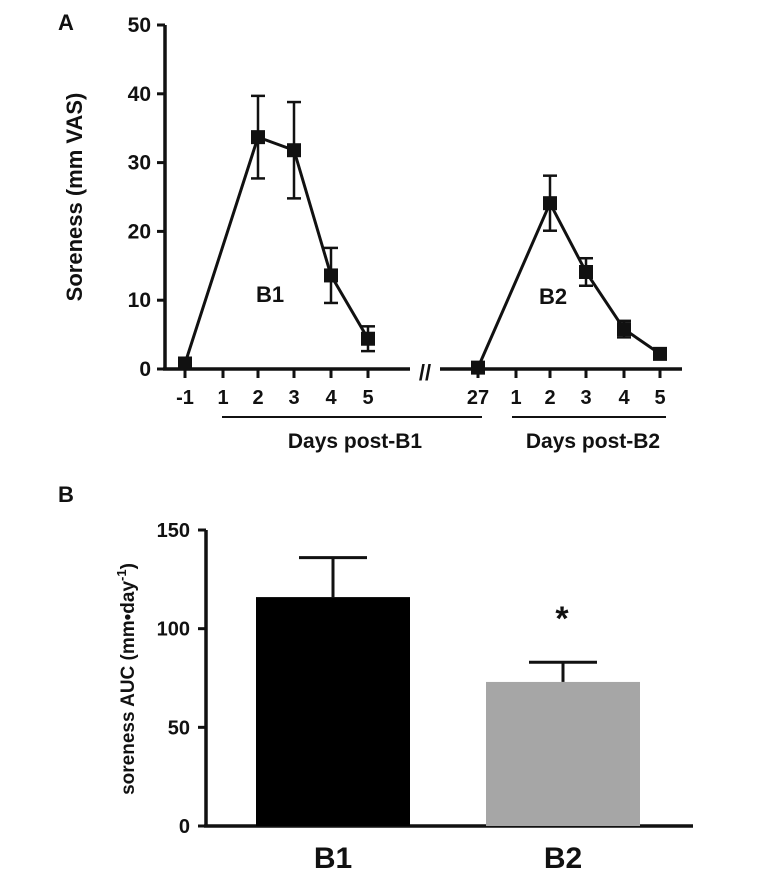  What do you see at coordinates (139, 25) in the screenshot?
I see `y-tick-label-50: 50` at bounding box center [139, 25].